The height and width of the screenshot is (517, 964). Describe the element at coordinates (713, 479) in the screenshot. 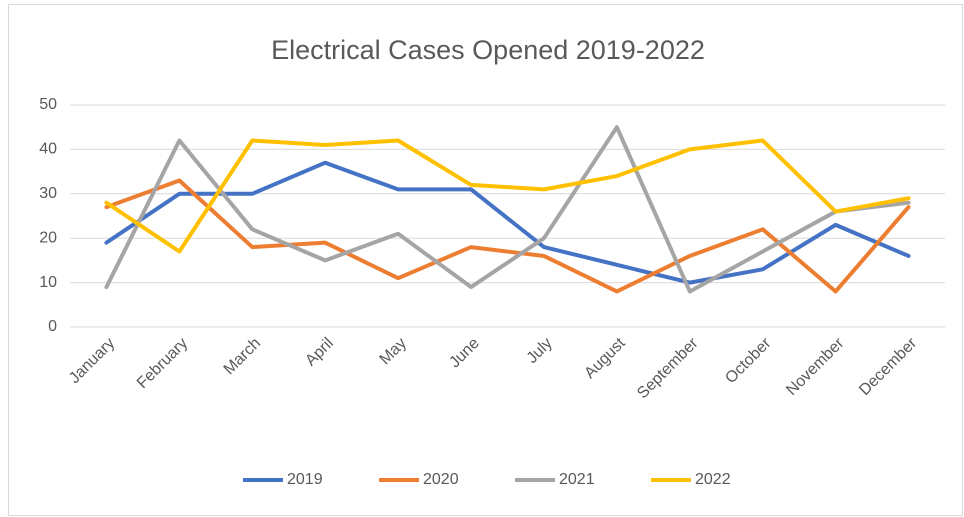

I see `legend-label: 2022` at that location.